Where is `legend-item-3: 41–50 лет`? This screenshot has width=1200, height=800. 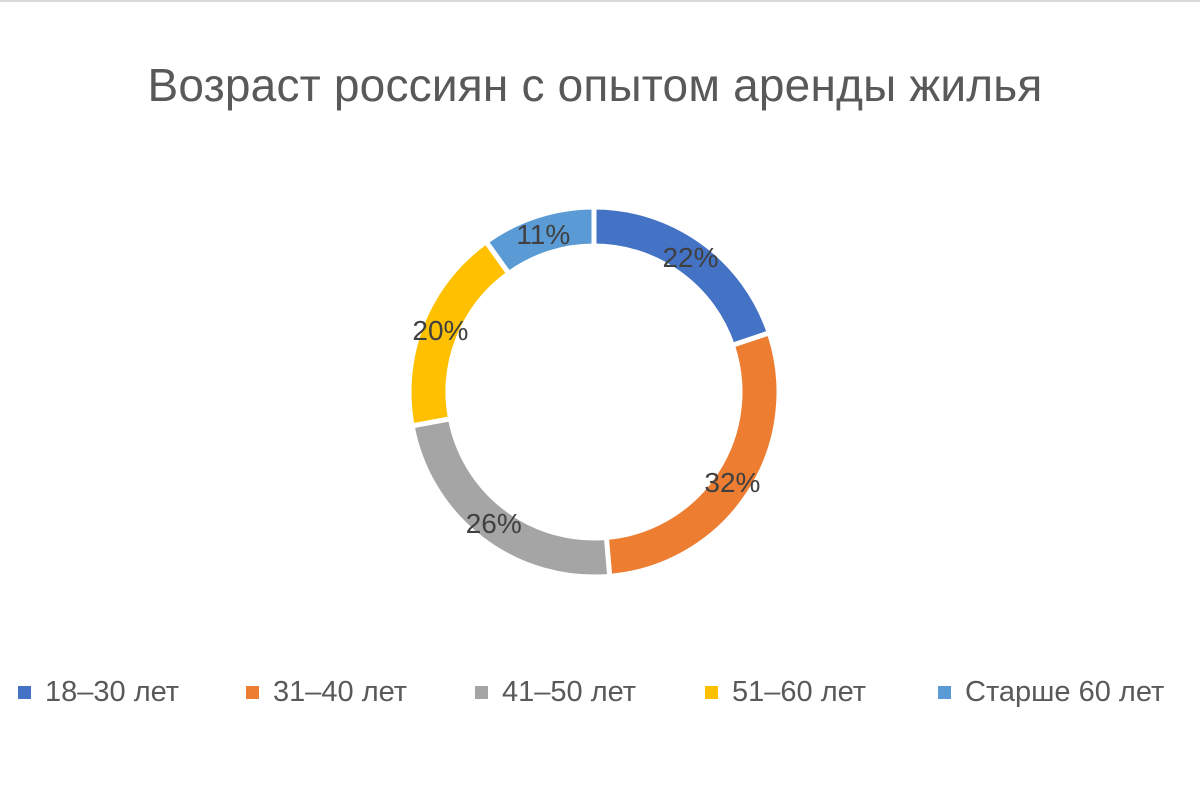 legend-item-3: 41–50 лет is located at coordinates (555, 692).